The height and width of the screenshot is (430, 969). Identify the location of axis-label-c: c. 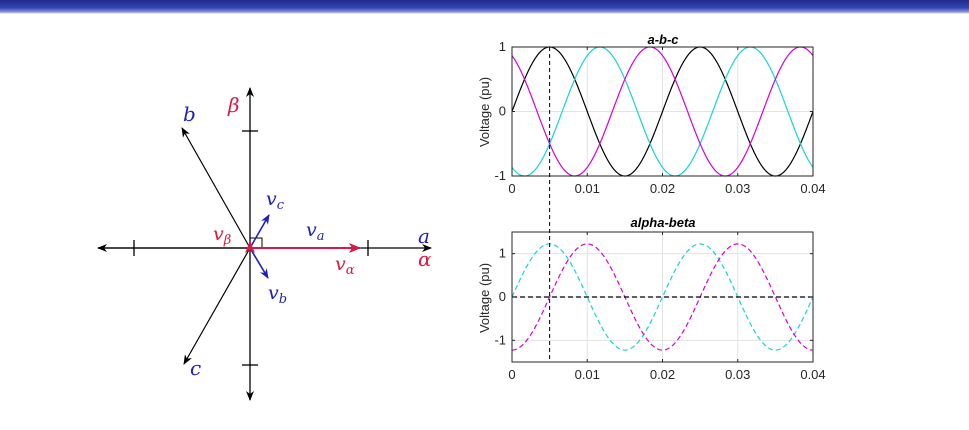
(195, 368).